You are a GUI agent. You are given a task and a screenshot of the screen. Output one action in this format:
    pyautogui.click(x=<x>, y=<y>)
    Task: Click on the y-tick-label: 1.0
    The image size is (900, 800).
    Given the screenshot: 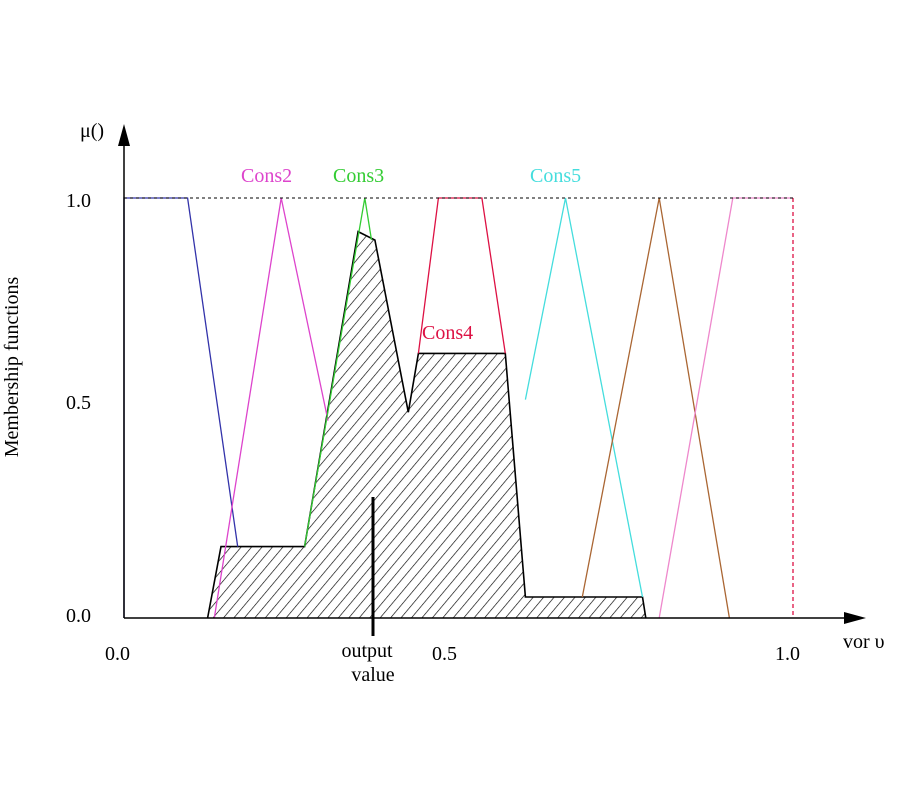 What is the action you would take?
    pyautogui.click(x=78, y=201)
    